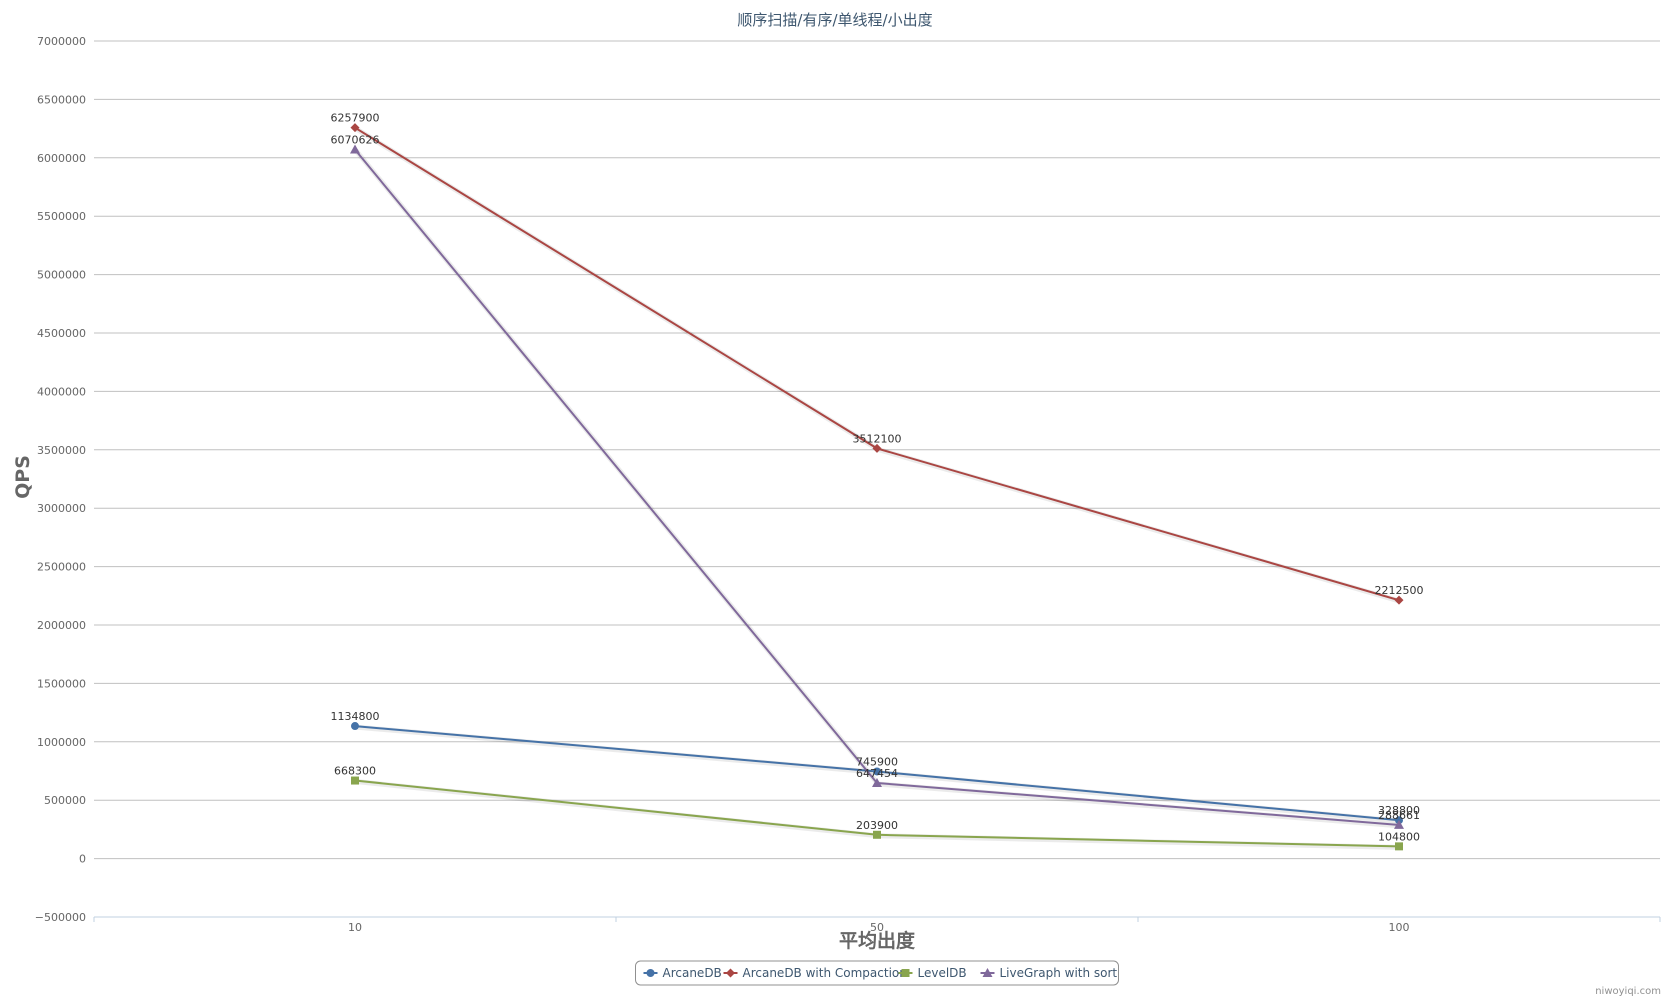  What do you see at coordinates (355, 140) in the screenshot?
I see `data-label: 6070626` at bounding box center [355, 140].